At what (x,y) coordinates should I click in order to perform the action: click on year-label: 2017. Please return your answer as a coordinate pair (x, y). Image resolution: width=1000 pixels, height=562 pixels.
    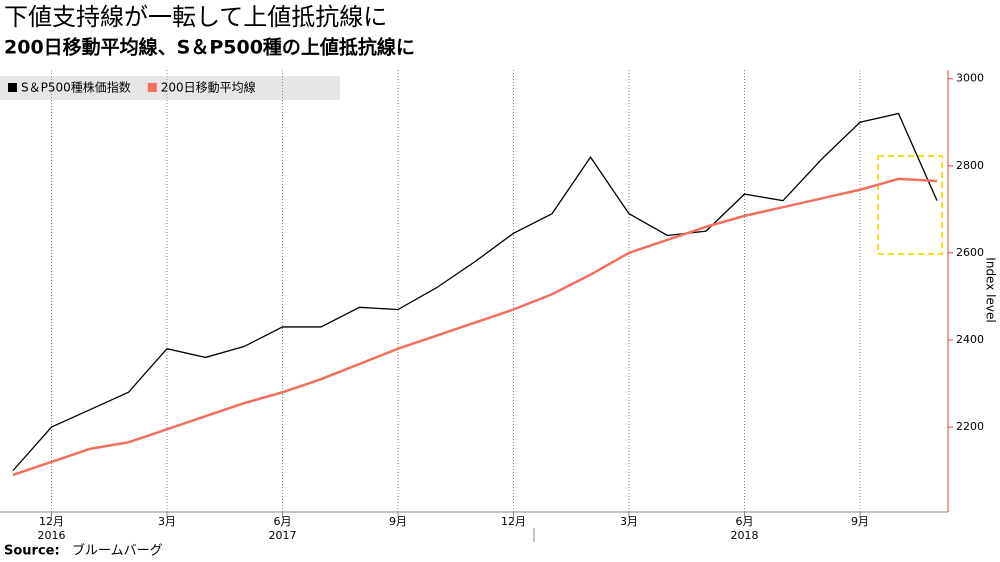
    Looking at the image, I should click on (283, 535).